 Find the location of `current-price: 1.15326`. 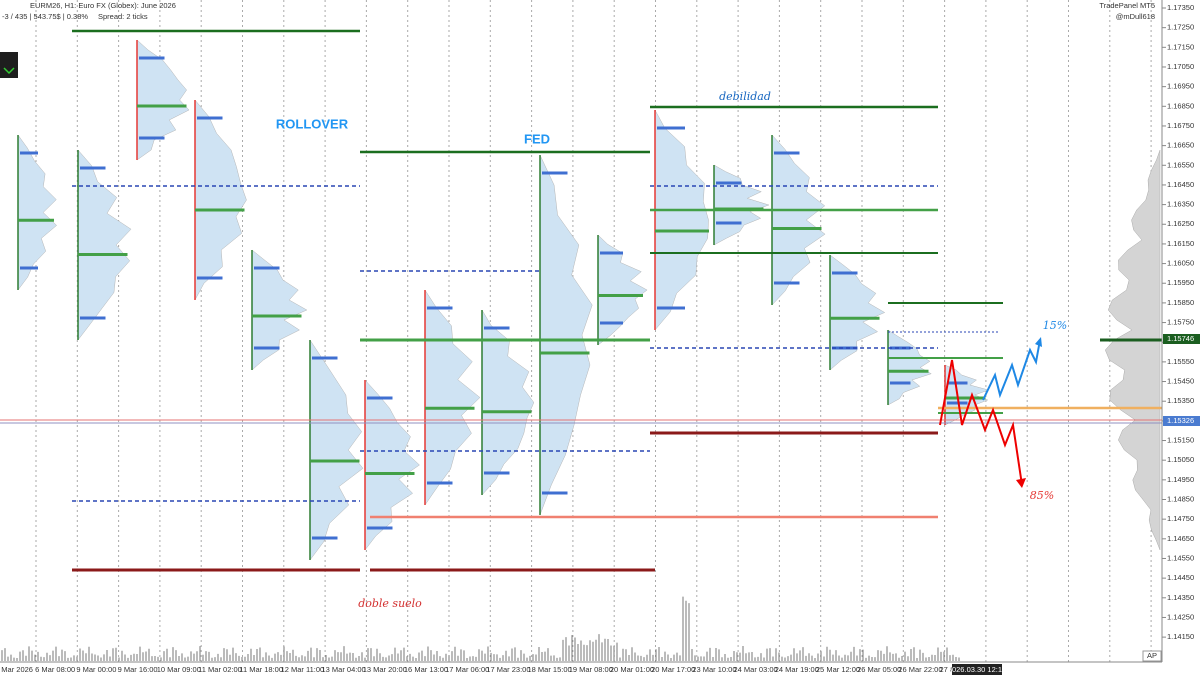

current-price: 1.15326 is located at coordinates (1180, 420).